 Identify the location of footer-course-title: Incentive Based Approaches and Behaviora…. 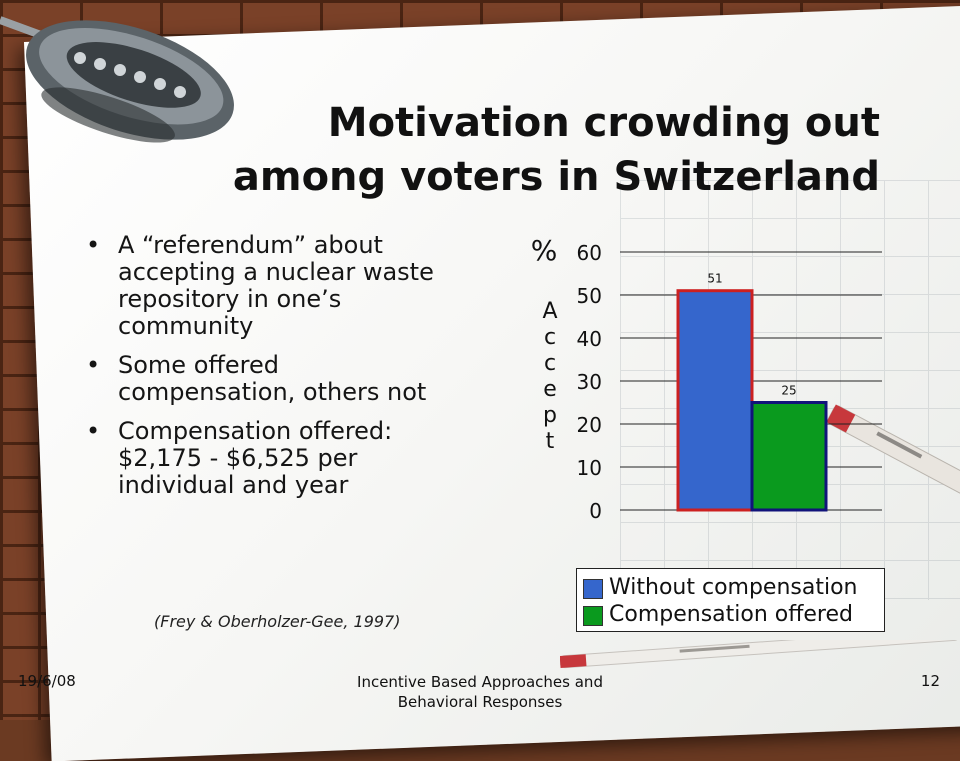
(480, 692).